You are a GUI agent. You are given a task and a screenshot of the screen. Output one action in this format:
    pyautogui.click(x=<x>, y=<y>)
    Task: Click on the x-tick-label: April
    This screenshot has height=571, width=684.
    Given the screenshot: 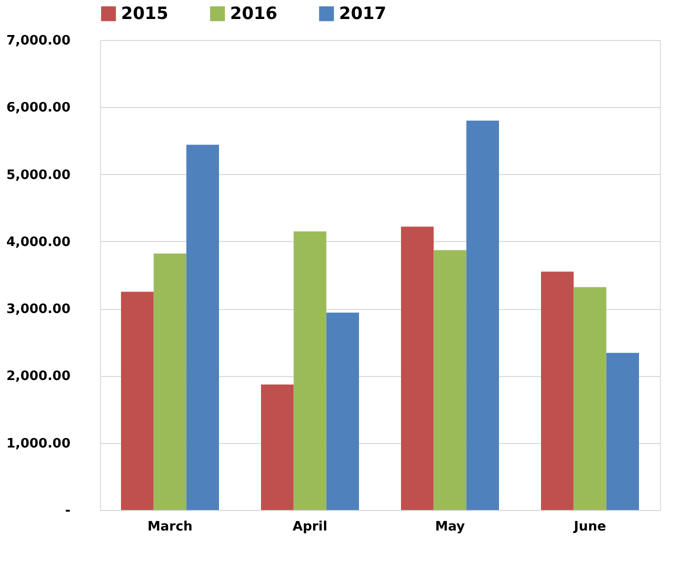 What is the action you would take?
    pyautogui.click(x=310, y=527)
    